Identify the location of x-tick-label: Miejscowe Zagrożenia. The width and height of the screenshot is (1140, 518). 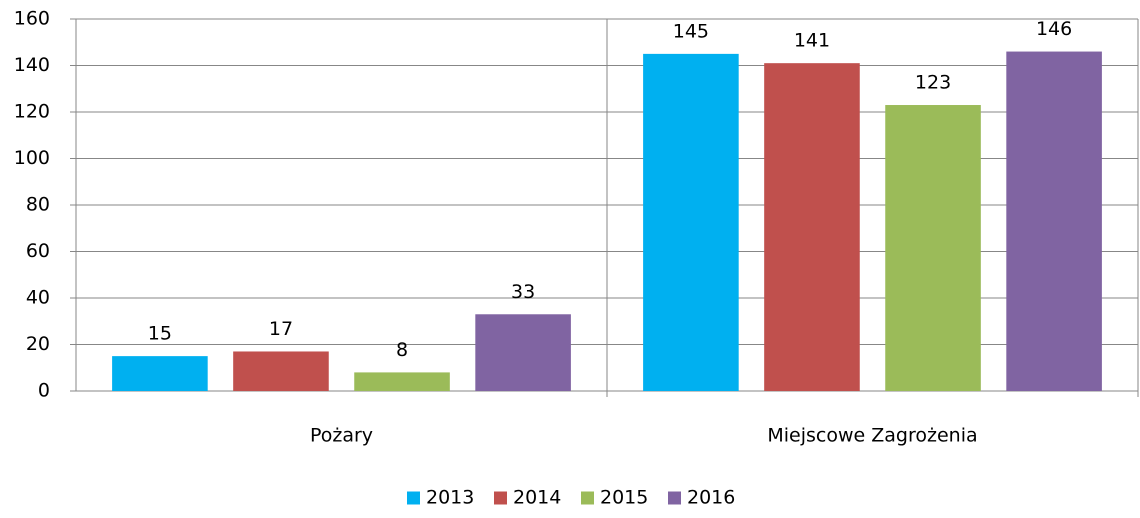
(872, 436).